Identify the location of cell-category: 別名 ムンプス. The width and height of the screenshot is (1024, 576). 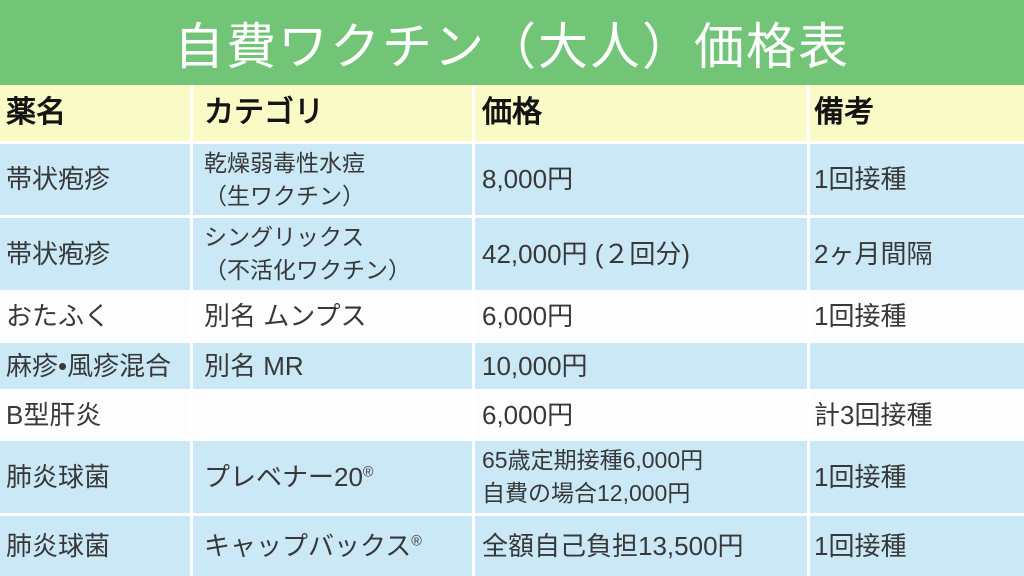
(332, 316).